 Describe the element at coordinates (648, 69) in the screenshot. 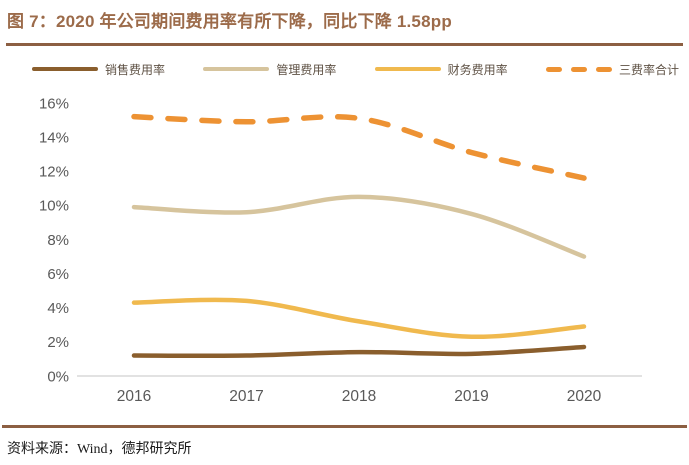

I see `legend-label: 三费率合计` at that location.